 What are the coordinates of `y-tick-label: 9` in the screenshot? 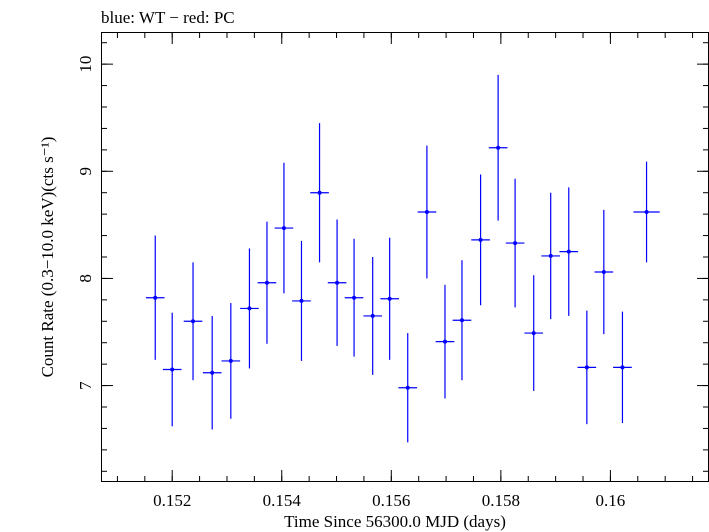 It's located at (85, 171).